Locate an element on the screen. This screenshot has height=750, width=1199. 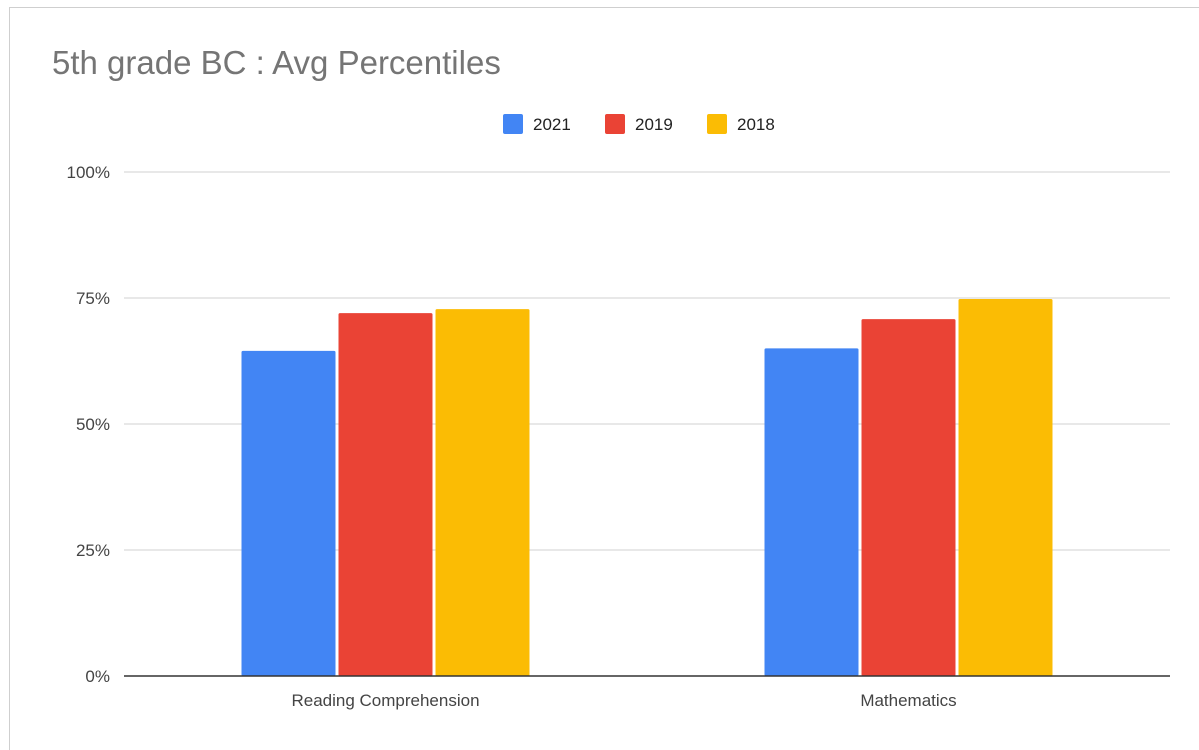
bar-2021-mathematics is located at coordinates (811, 512).